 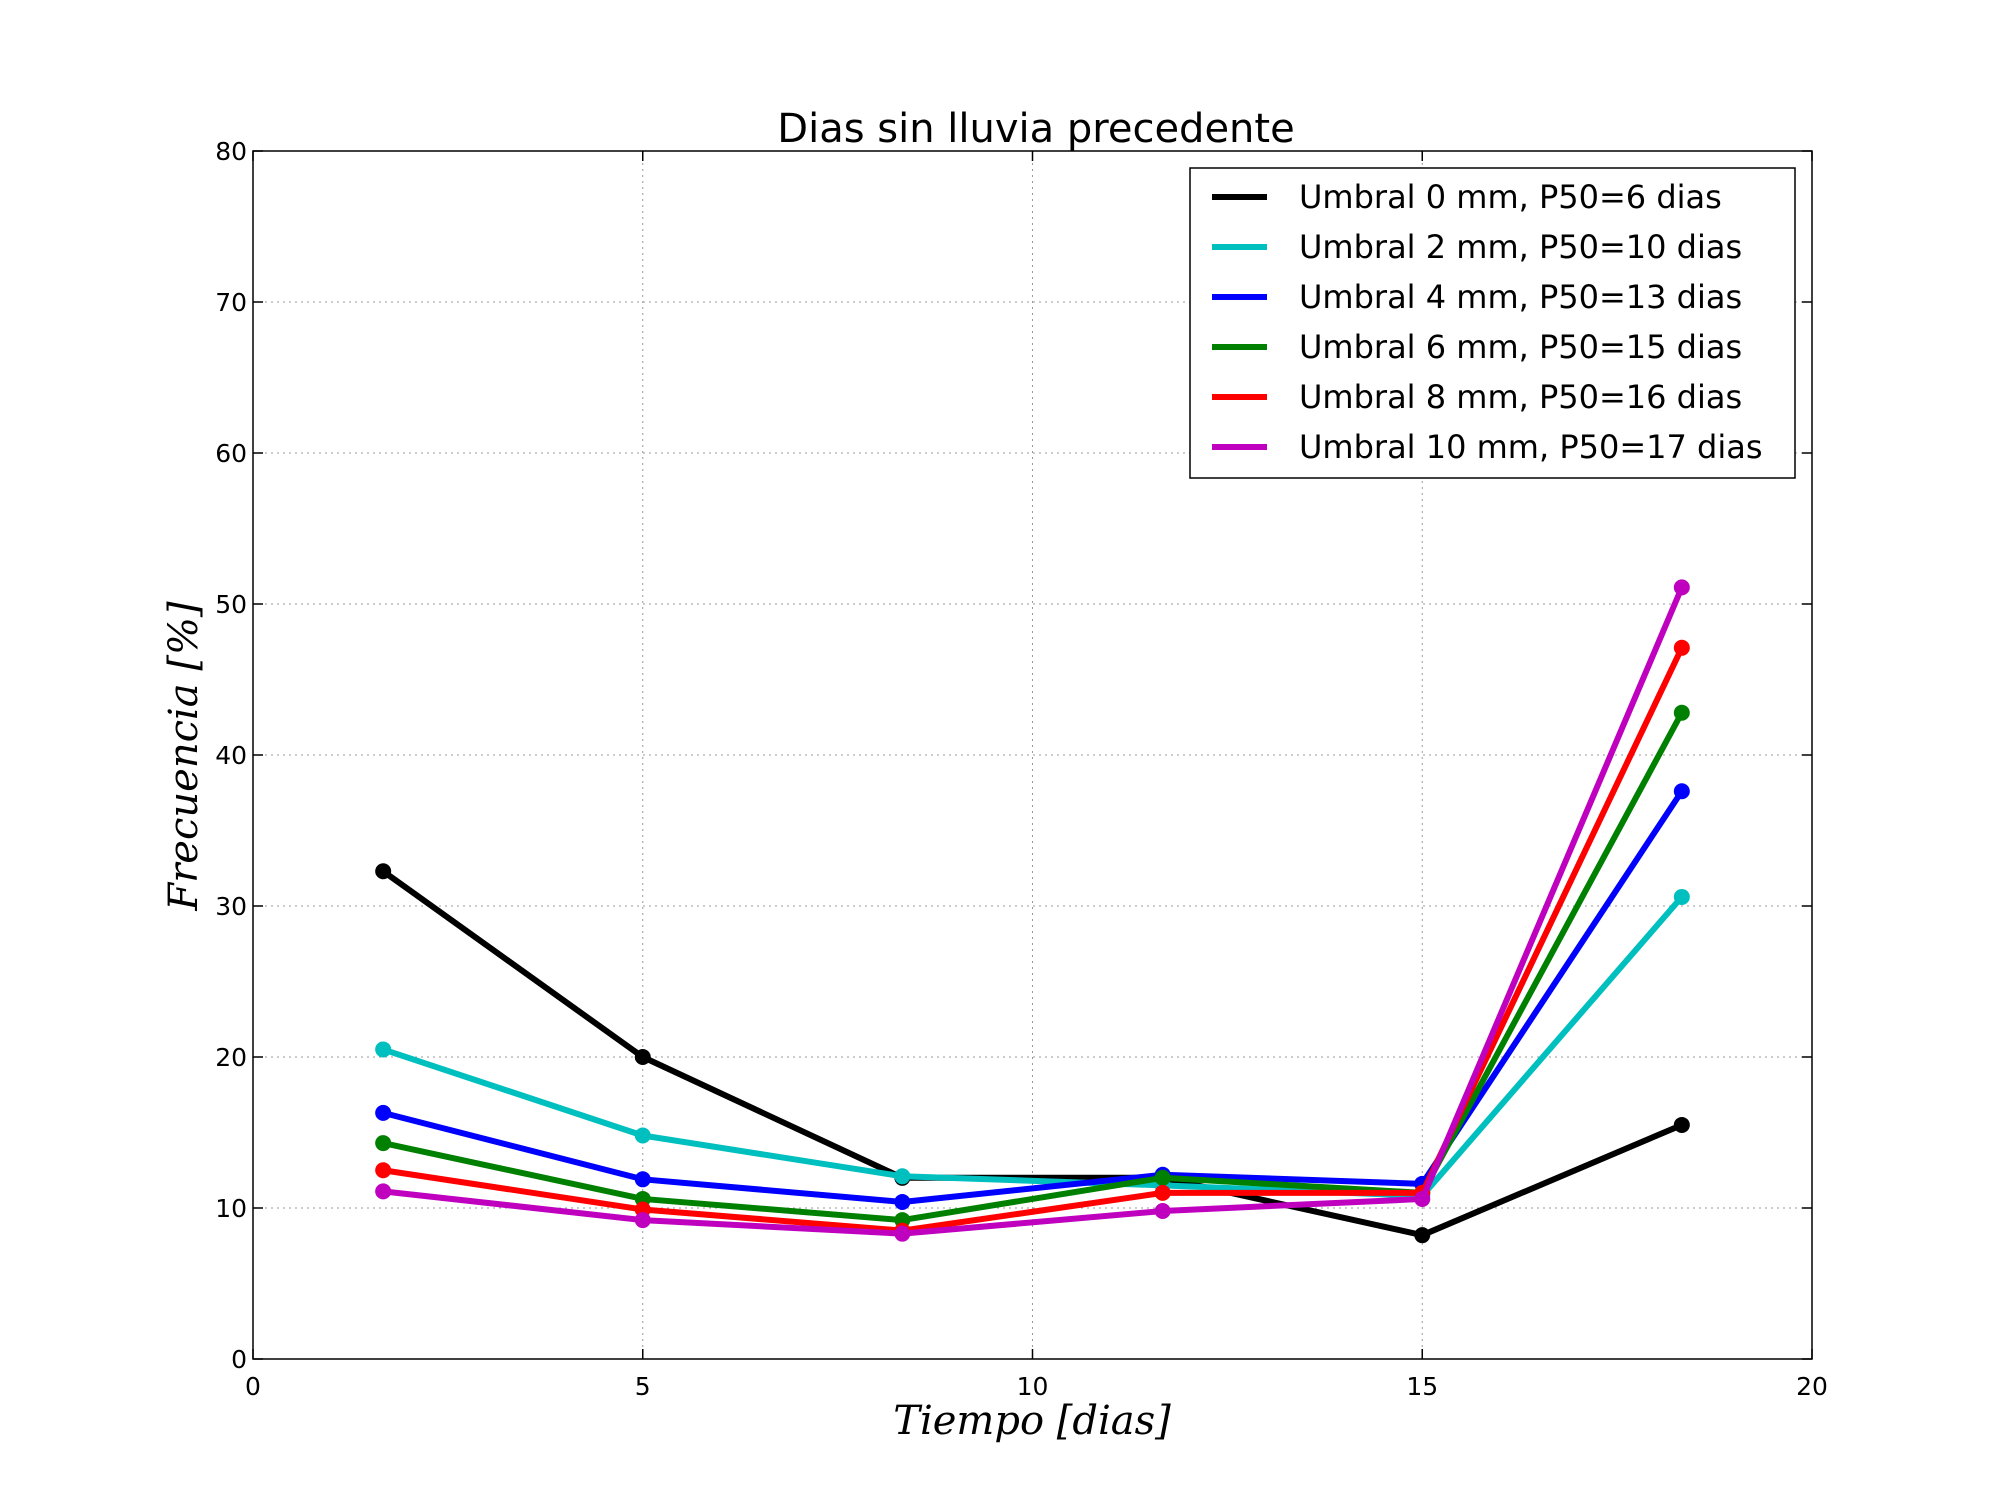 I want to click on y-tick-label: 30, so click(x=231, y=906).